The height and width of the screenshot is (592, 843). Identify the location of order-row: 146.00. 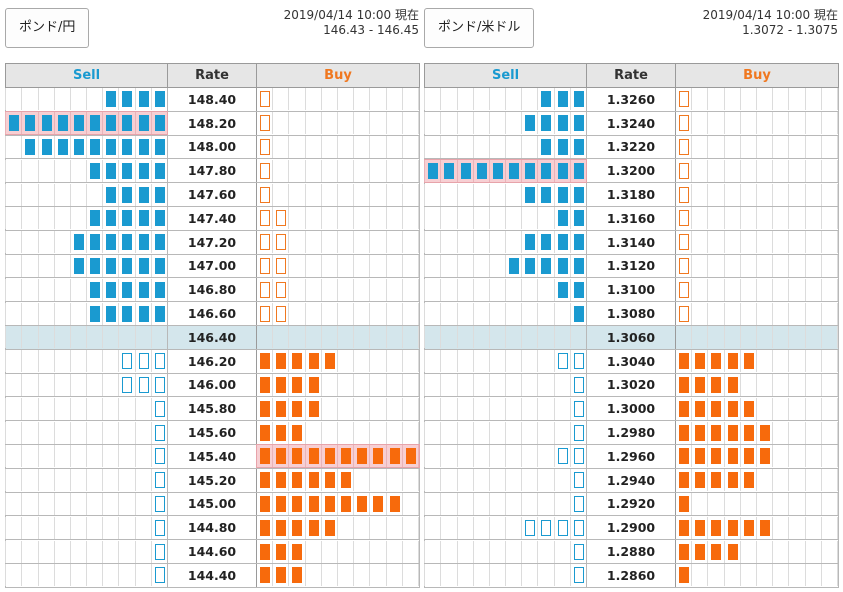
(212, 385).